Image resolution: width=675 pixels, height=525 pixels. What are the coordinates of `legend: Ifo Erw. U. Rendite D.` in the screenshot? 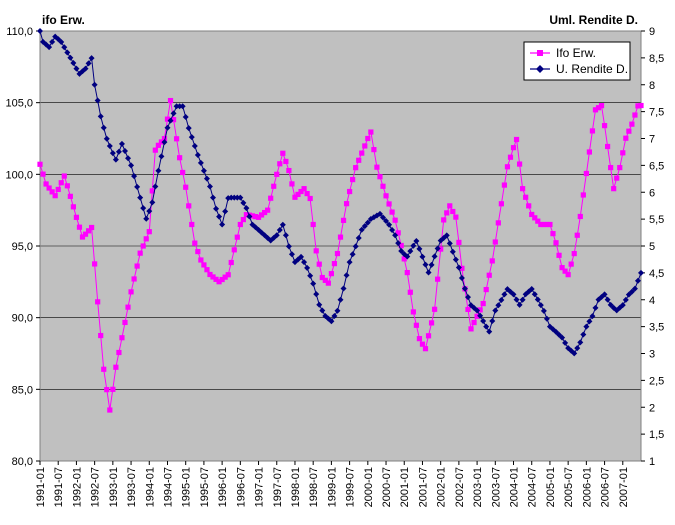 It's located at (577, 61).